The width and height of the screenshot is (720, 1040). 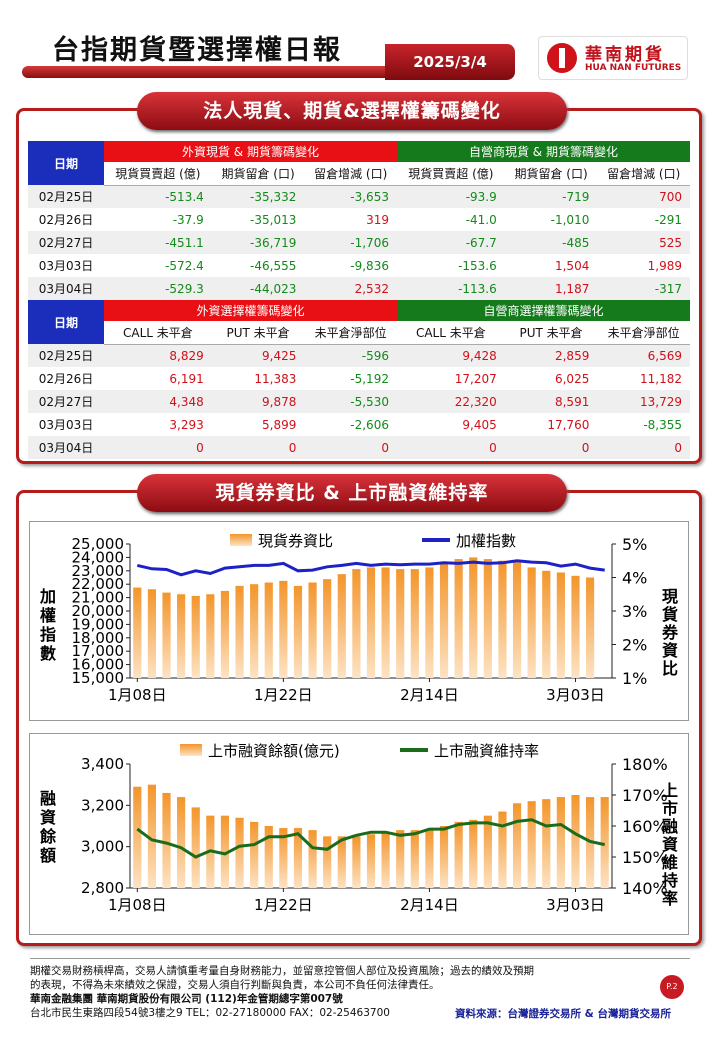 What do you see at coordinates (543, 310) in the screenshot?
I see `dealer-options-header: 自營商選擇權籌碼變化` at bounding box center [543, 310].